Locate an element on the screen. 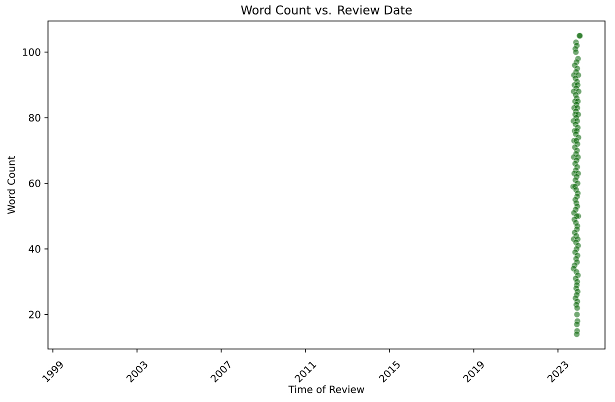 The width and height of the screenshot is (615, 402). y-tick-label: 100 is located at coordinates (31, 52).